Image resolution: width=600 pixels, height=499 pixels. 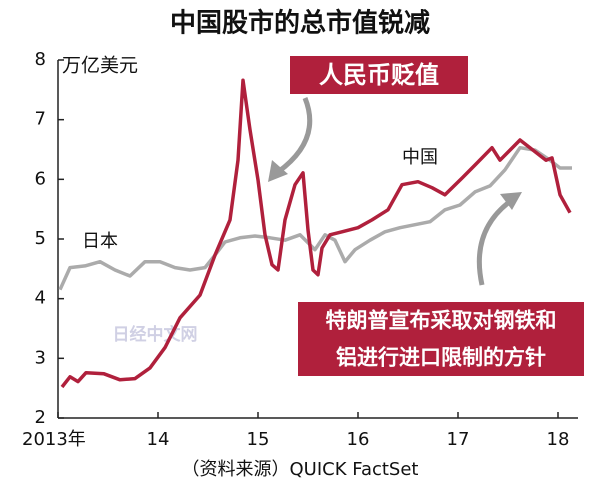 I want to click on watermark: 日经中文网, so click(x=155, y=334).